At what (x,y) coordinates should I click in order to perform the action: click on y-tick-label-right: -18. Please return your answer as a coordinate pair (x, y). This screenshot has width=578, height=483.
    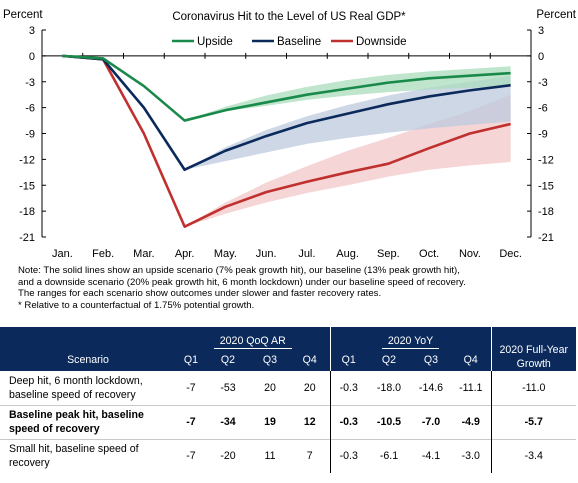
    Looking at the image, I should click on (546, 212).